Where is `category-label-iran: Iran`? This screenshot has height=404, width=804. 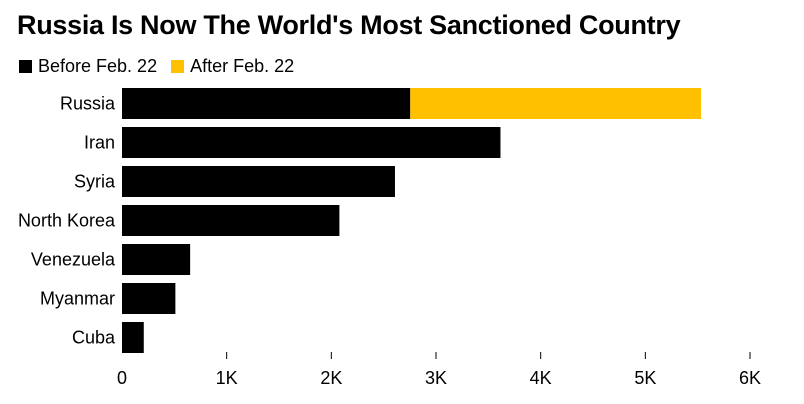
category-label-iran: Iran is located at coordinates (99, 143).